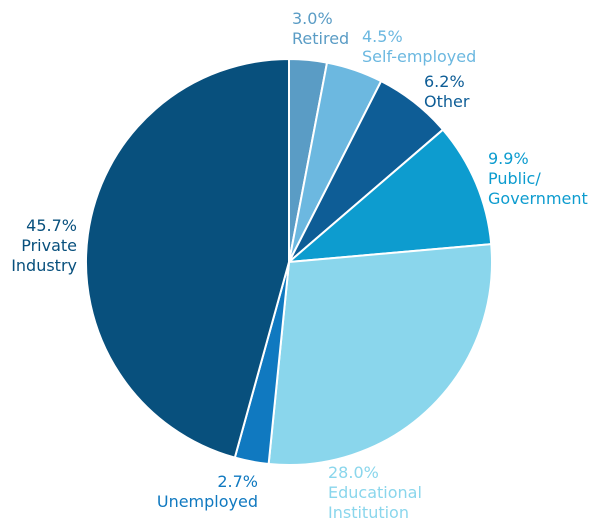 The width and height of the screenshot is (594, 522). What do you see at coordinates (508, 158) in the screenshot?
I see `slice-value-label: 9.9%` at bounding box center [508, 158].